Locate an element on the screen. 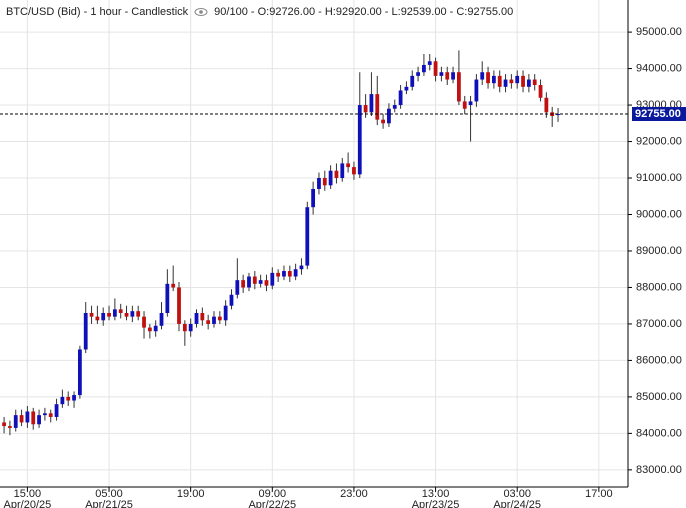 Image resolution: width=686 pixels, height=508 pixels. y-tick-label: 88000.00 is located at coordinates (659, 287).